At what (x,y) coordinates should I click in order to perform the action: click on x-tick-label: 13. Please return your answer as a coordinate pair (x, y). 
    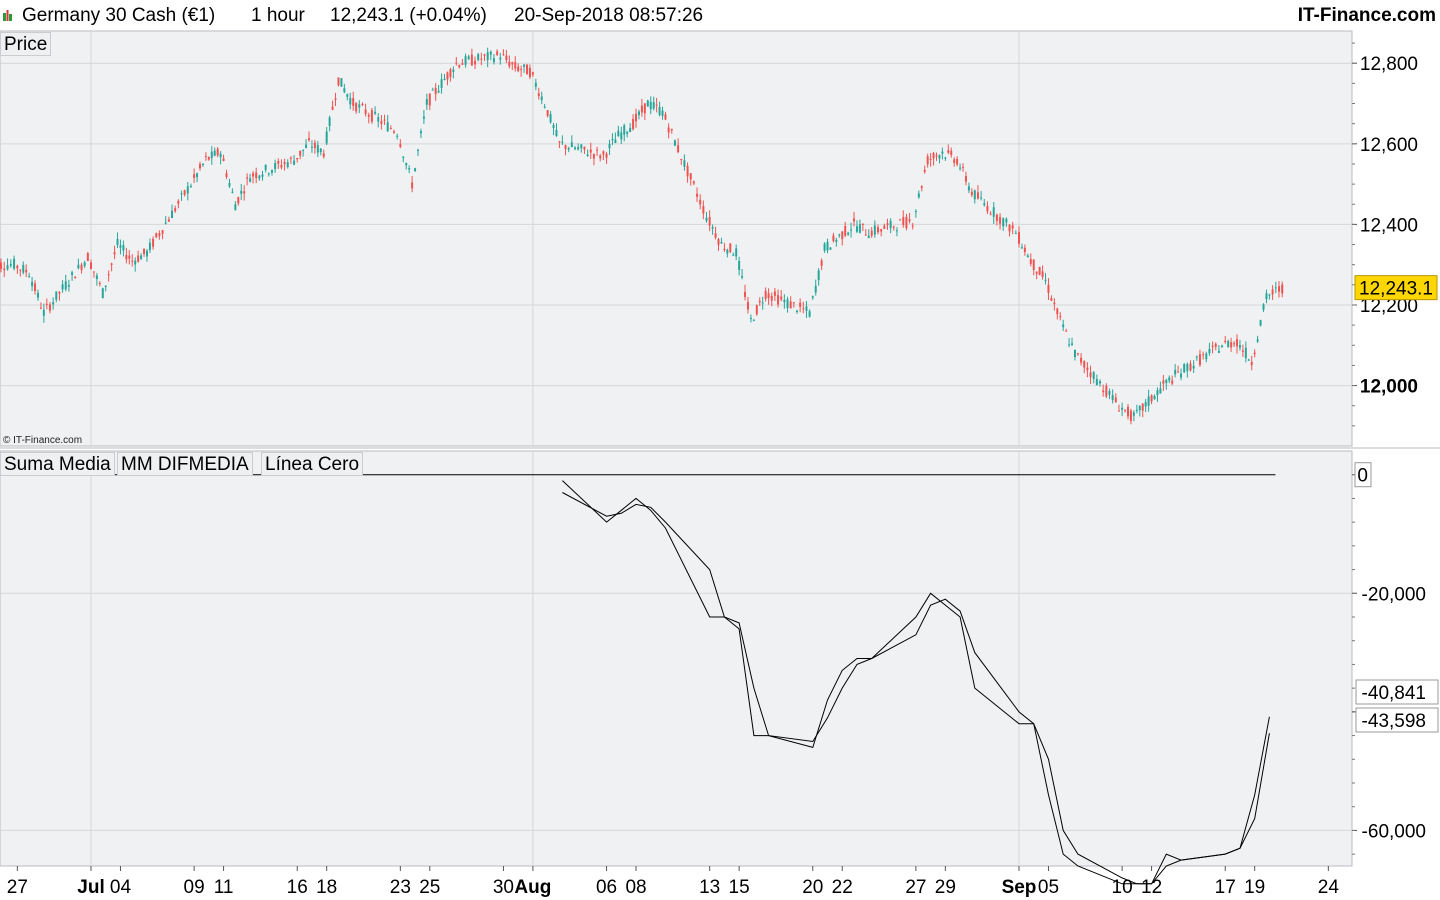
    Looking at the image, I should click on (709, 887).